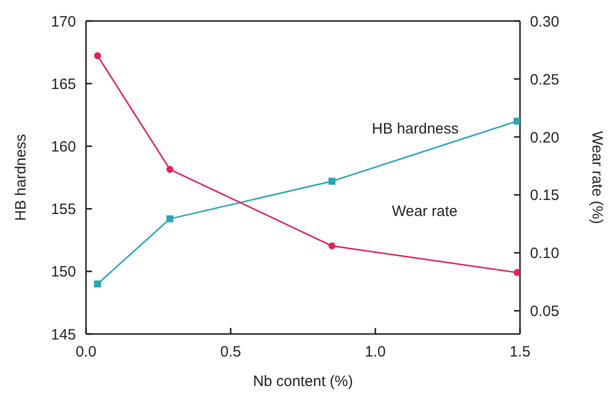  What do you see at coordinates (545, 21) in the screenshot?
I see `y2-tick-label: 0.30` at bounding box center [545, 21].